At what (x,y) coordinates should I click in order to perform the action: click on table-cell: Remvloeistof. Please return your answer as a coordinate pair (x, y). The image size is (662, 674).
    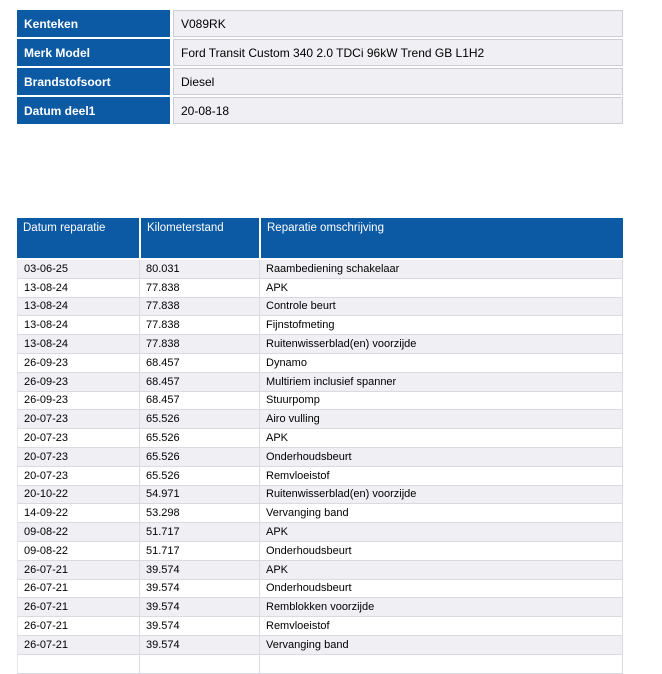
    Looking at the image, I should click on (441, 626).